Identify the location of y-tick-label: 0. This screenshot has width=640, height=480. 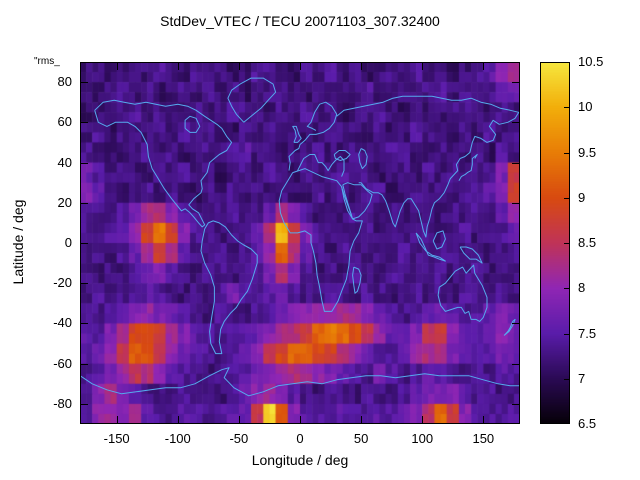
(68, 242).